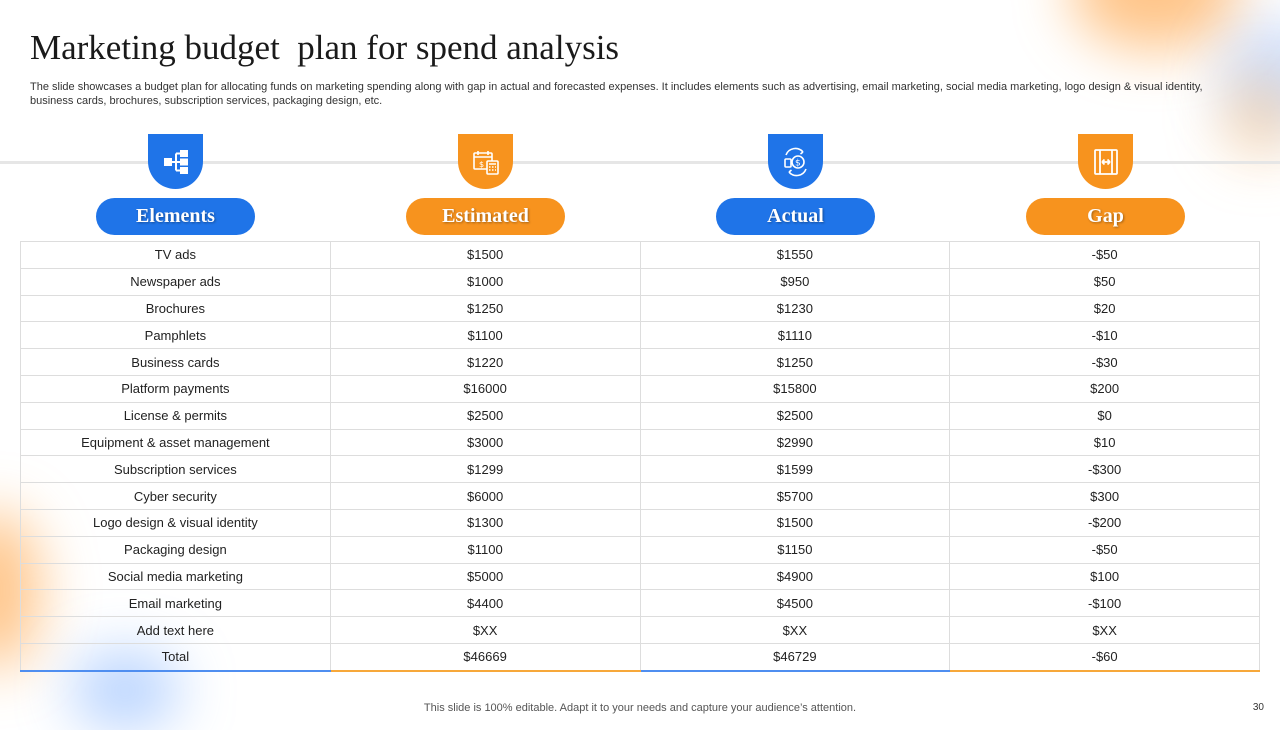 The width and height of the screenshot is (1280, 730). What do you see at coordinates (175, 657) in the screenshot?
I see `element-cell: Total` at bounding box center [175, 657].